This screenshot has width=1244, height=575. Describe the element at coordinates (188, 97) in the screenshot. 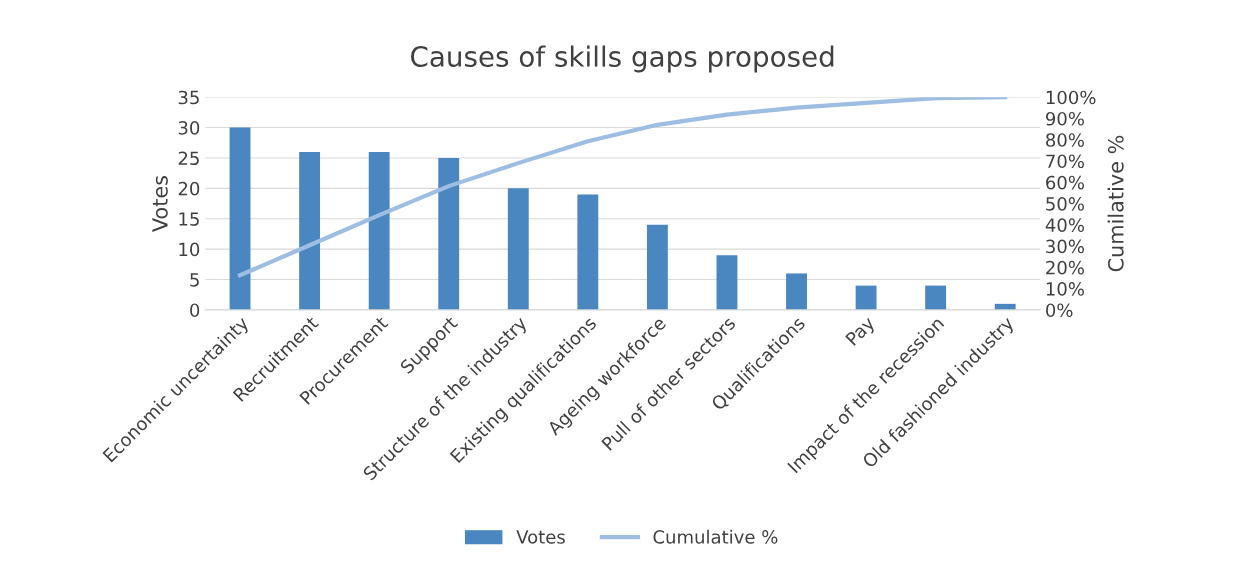

I see `y-tick-label: 35` at that location.